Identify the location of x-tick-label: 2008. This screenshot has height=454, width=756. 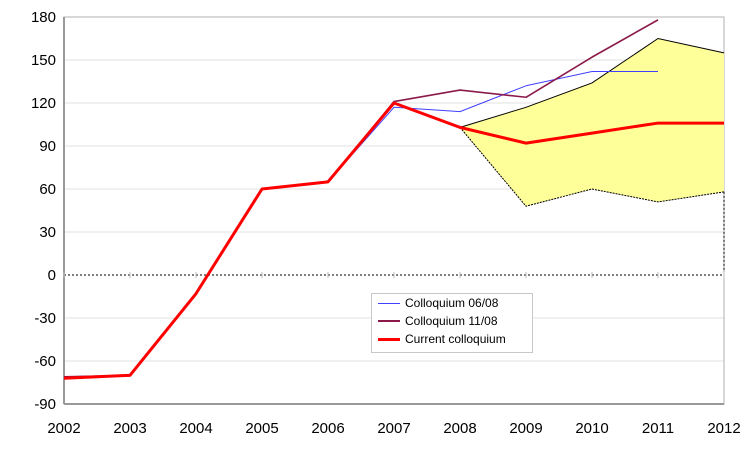
(459, 428).